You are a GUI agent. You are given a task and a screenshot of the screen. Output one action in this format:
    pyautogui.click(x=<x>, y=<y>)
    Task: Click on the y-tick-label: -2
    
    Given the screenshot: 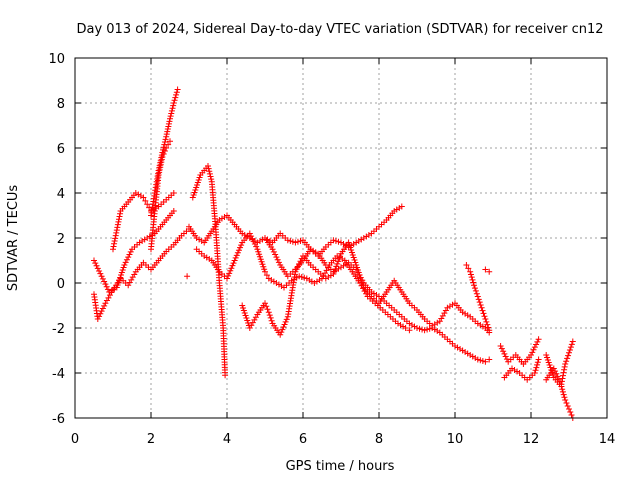 What is the action you would take?
    pyautogui.click(x=58, y=329)
    